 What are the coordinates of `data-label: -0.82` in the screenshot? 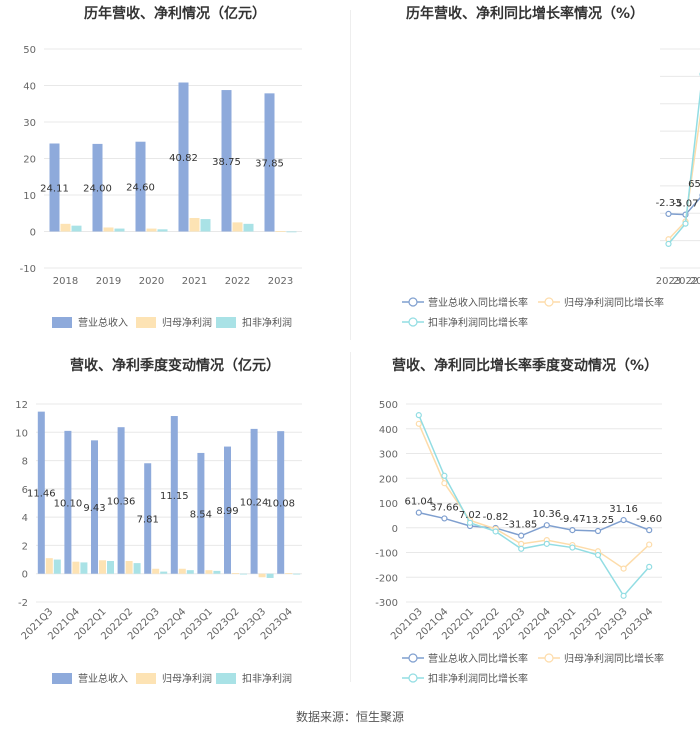 It's located at (496, 517).